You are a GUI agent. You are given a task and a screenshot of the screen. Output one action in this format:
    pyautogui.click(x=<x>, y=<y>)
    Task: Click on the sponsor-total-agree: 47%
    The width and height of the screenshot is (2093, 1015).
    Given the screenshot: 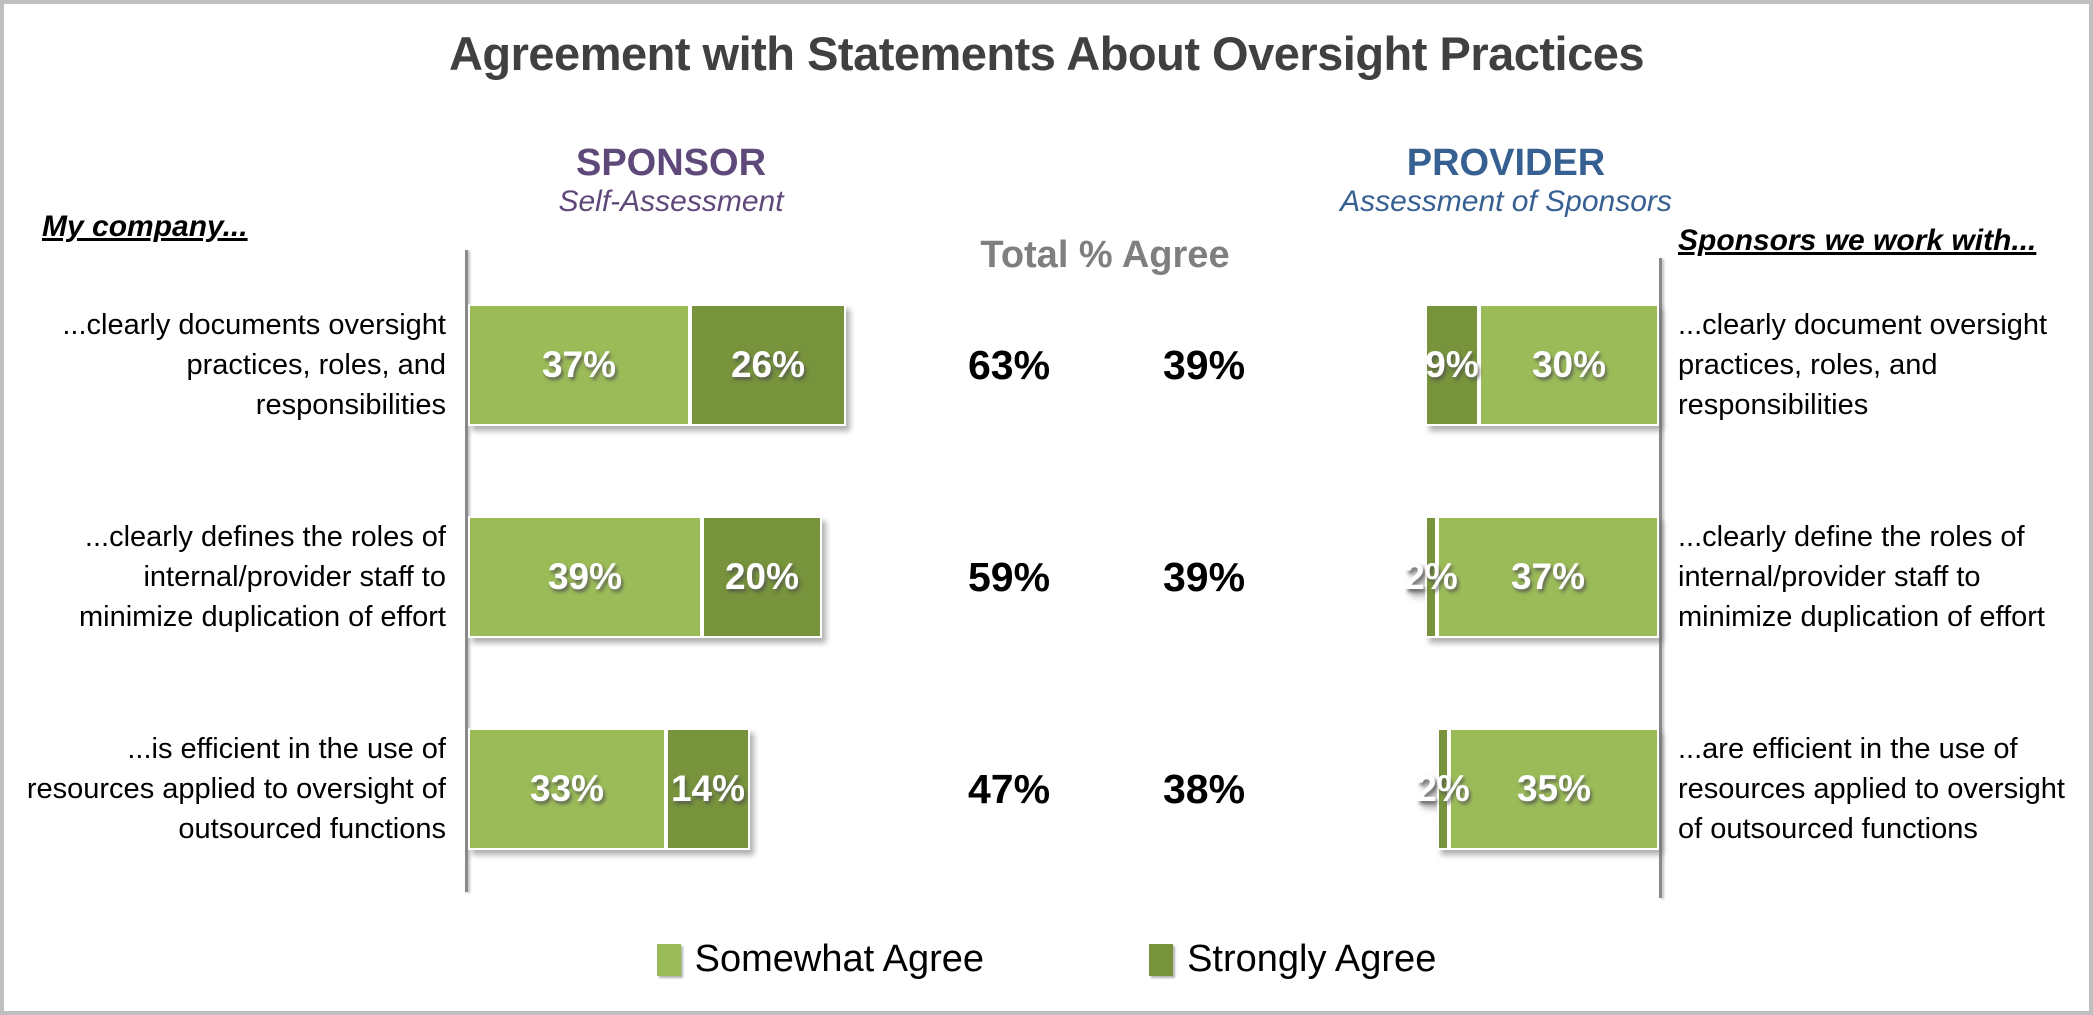 What is the action you would take?
    pyautogui.click(x=1009, y=788)
    